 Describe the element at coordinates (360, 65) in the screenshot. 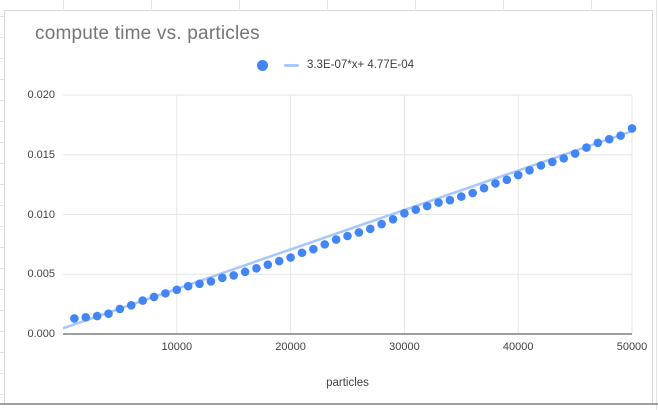

I see `legend-trendline-label: 3.3E-07*x+ 4.77E-04` at that location.